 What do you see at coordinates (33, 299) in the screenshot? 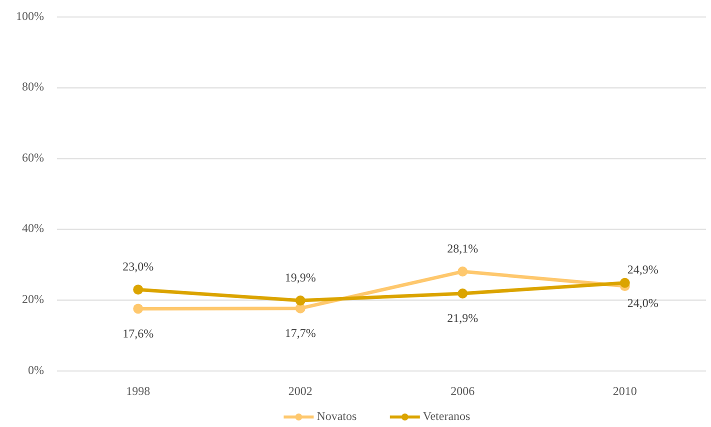
I see `y-tick-label: 20%` at bounding box center [33, 299].